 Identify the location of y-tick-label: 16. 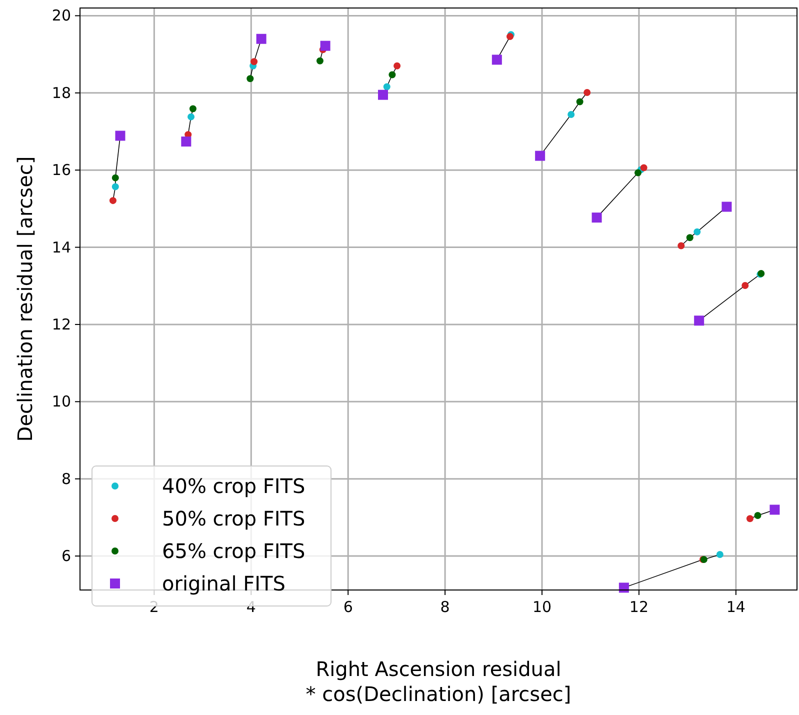
(61, 170).